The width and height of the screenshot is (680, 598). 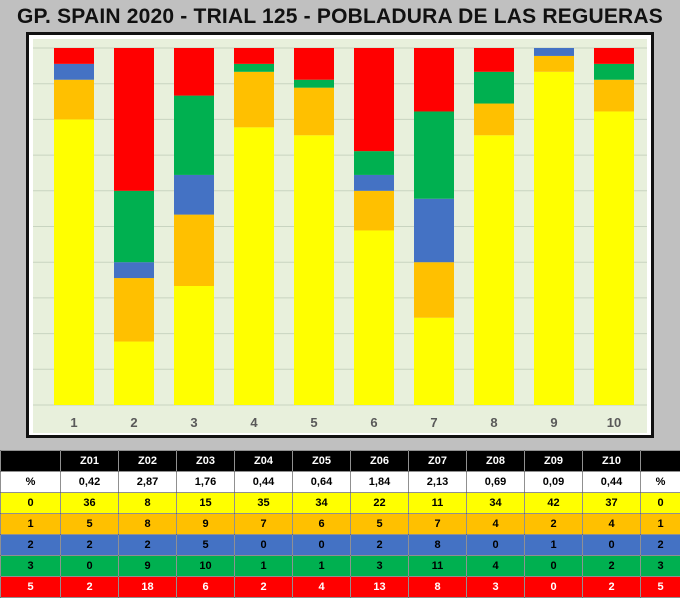 I want to click on table-cell: 6, so click(x=322, y=524).